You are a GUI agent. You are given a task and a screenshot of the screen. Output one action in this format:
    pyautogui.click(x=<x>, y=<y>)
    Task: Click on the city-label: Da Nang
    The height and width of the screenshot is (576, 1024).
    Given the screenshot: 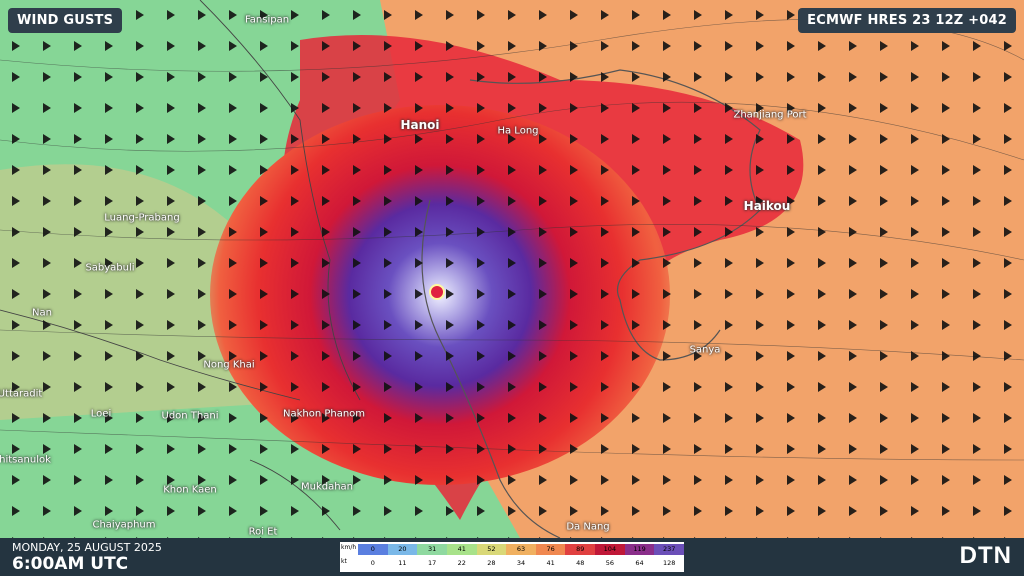 What is the action you would take?
    pyautogui.click(x=588, y=527)
    